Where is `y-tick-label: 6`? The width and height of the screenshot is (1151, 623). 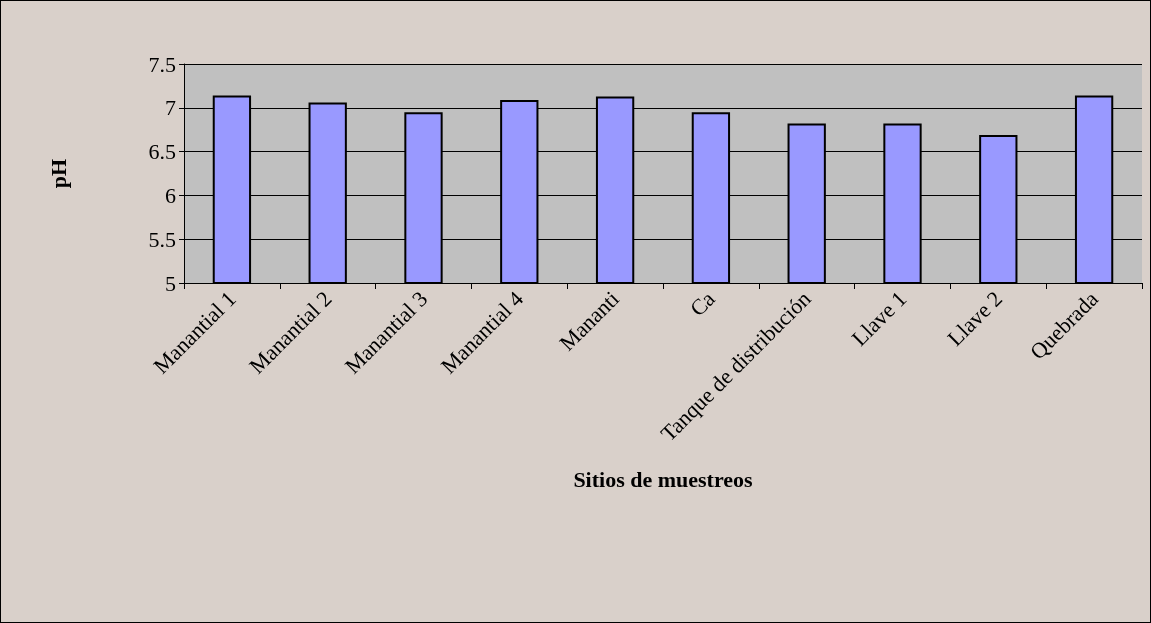
y-tick-label: 6 is located at coordinates (170, 195).